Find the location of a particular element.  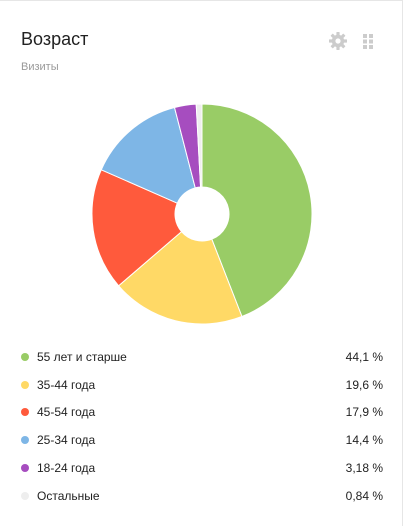

legend-item: Остальные 0,84 % is located at coordinates (202, 496).